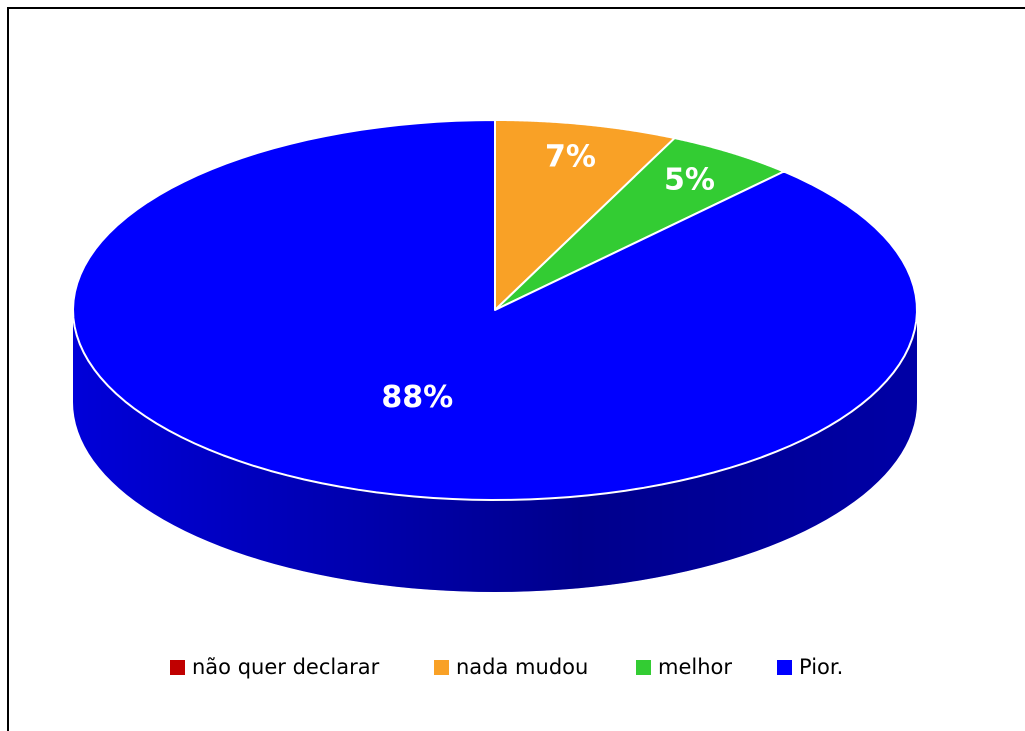 This screenshot has width=1025, height=731. Describe the element at coordinates (570, 156) in the screenshot. I see `data-label: 7%` at that location.